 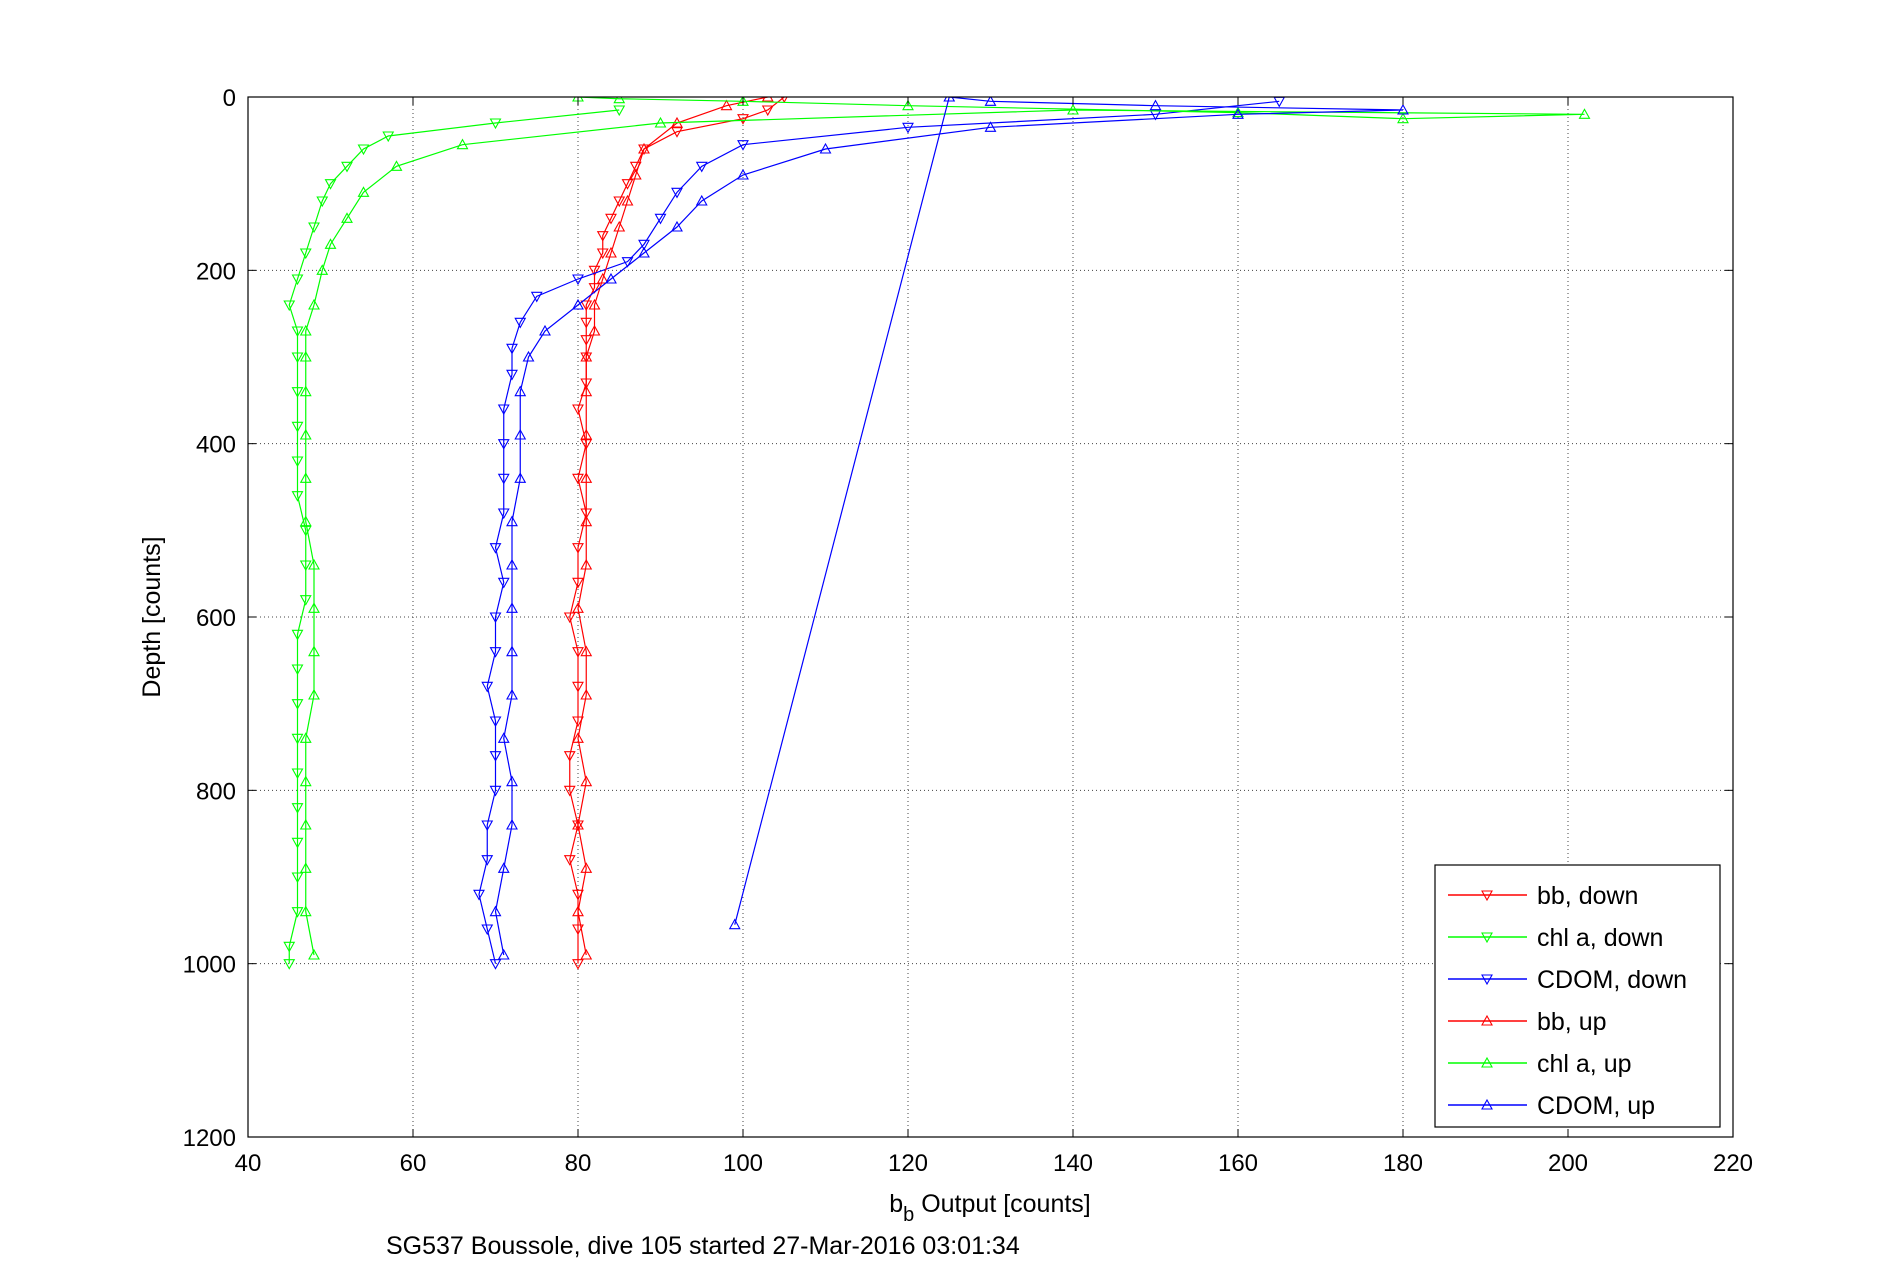 I want to click on legend-entry: CDOM, down, so click(x=1567, y=980).